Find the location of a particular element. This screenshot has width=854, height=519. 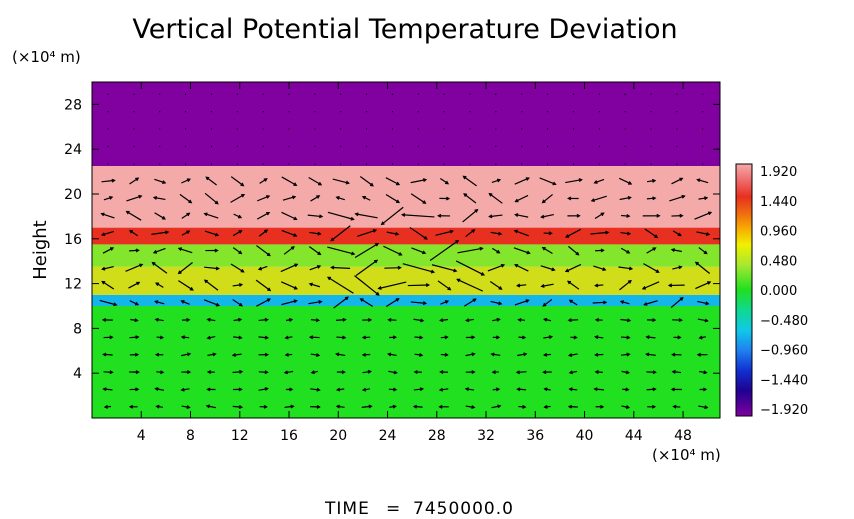

chart-title: Vertical Potential Temperature Deviation is located at coordinates (404, 29).